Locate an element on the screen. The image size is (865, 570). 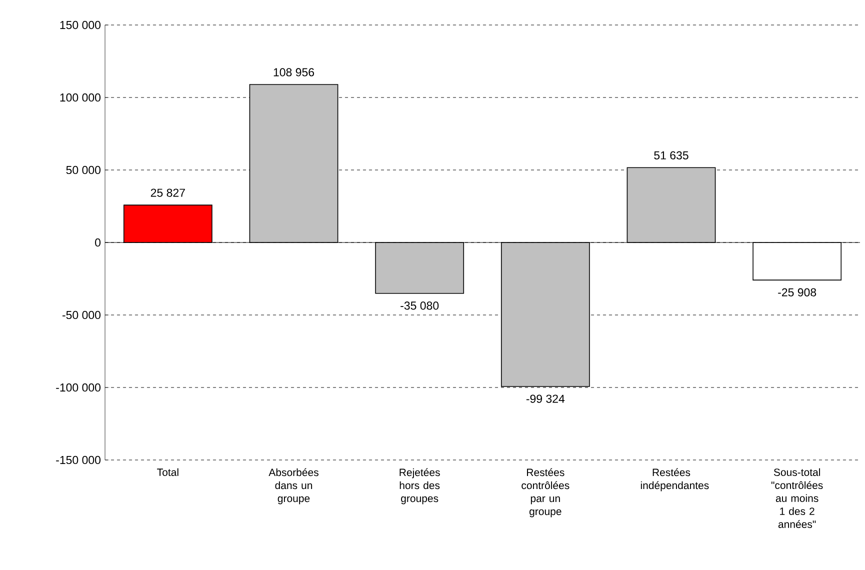
x-tick-label: Rejetées hors des groupes is located at coordinates (420, 486).